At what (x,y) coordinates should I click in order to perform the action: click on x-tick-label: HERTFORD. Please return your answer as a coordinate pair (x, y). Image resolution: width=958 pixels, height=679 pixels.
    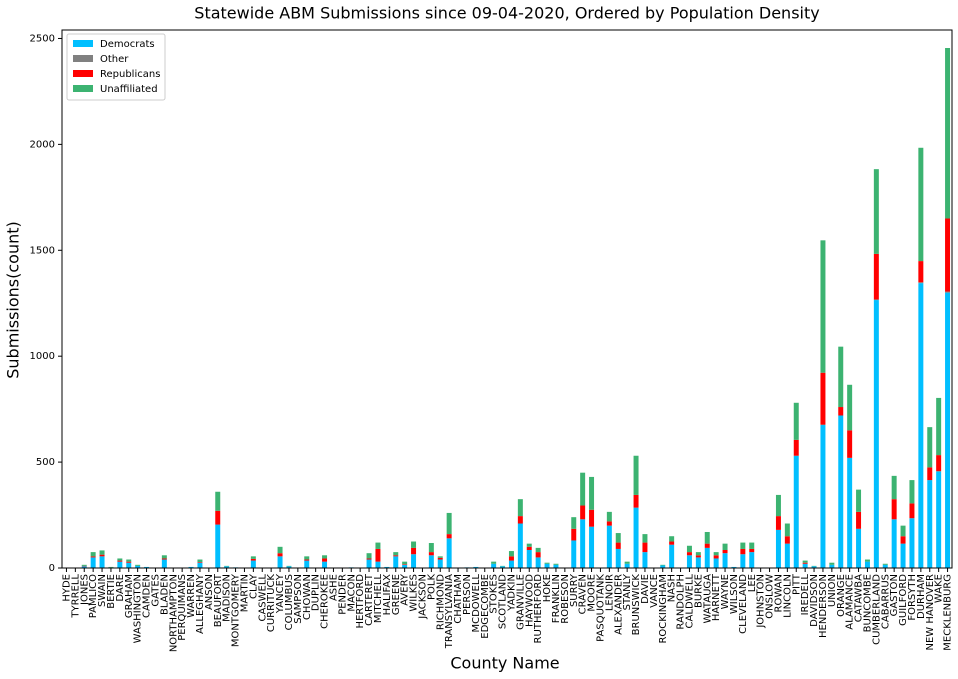
    Looking at the image, I should click on (360, 601).